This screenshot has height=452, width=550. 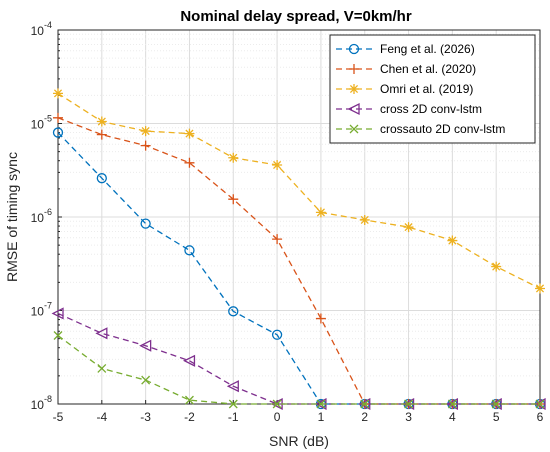 What do you see at coordinates (296, 16) in the screenshot?
I see `chart-title: Nominal delay spread, V=0km/hr` at bounding box center [296, 16].